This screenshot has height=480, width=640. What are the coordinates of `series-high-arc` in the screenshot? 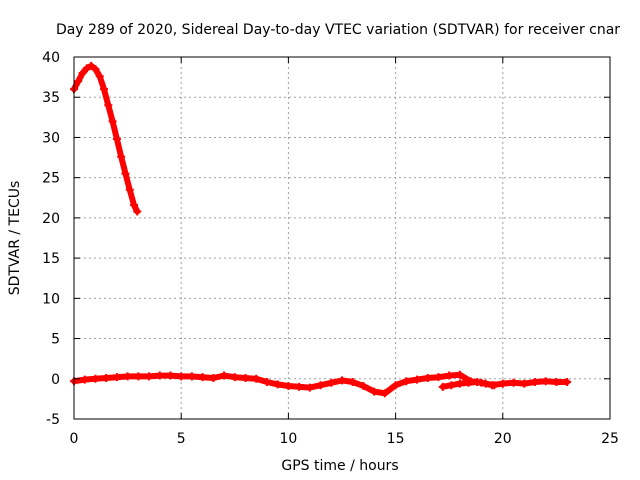 It's located at (106, 138).